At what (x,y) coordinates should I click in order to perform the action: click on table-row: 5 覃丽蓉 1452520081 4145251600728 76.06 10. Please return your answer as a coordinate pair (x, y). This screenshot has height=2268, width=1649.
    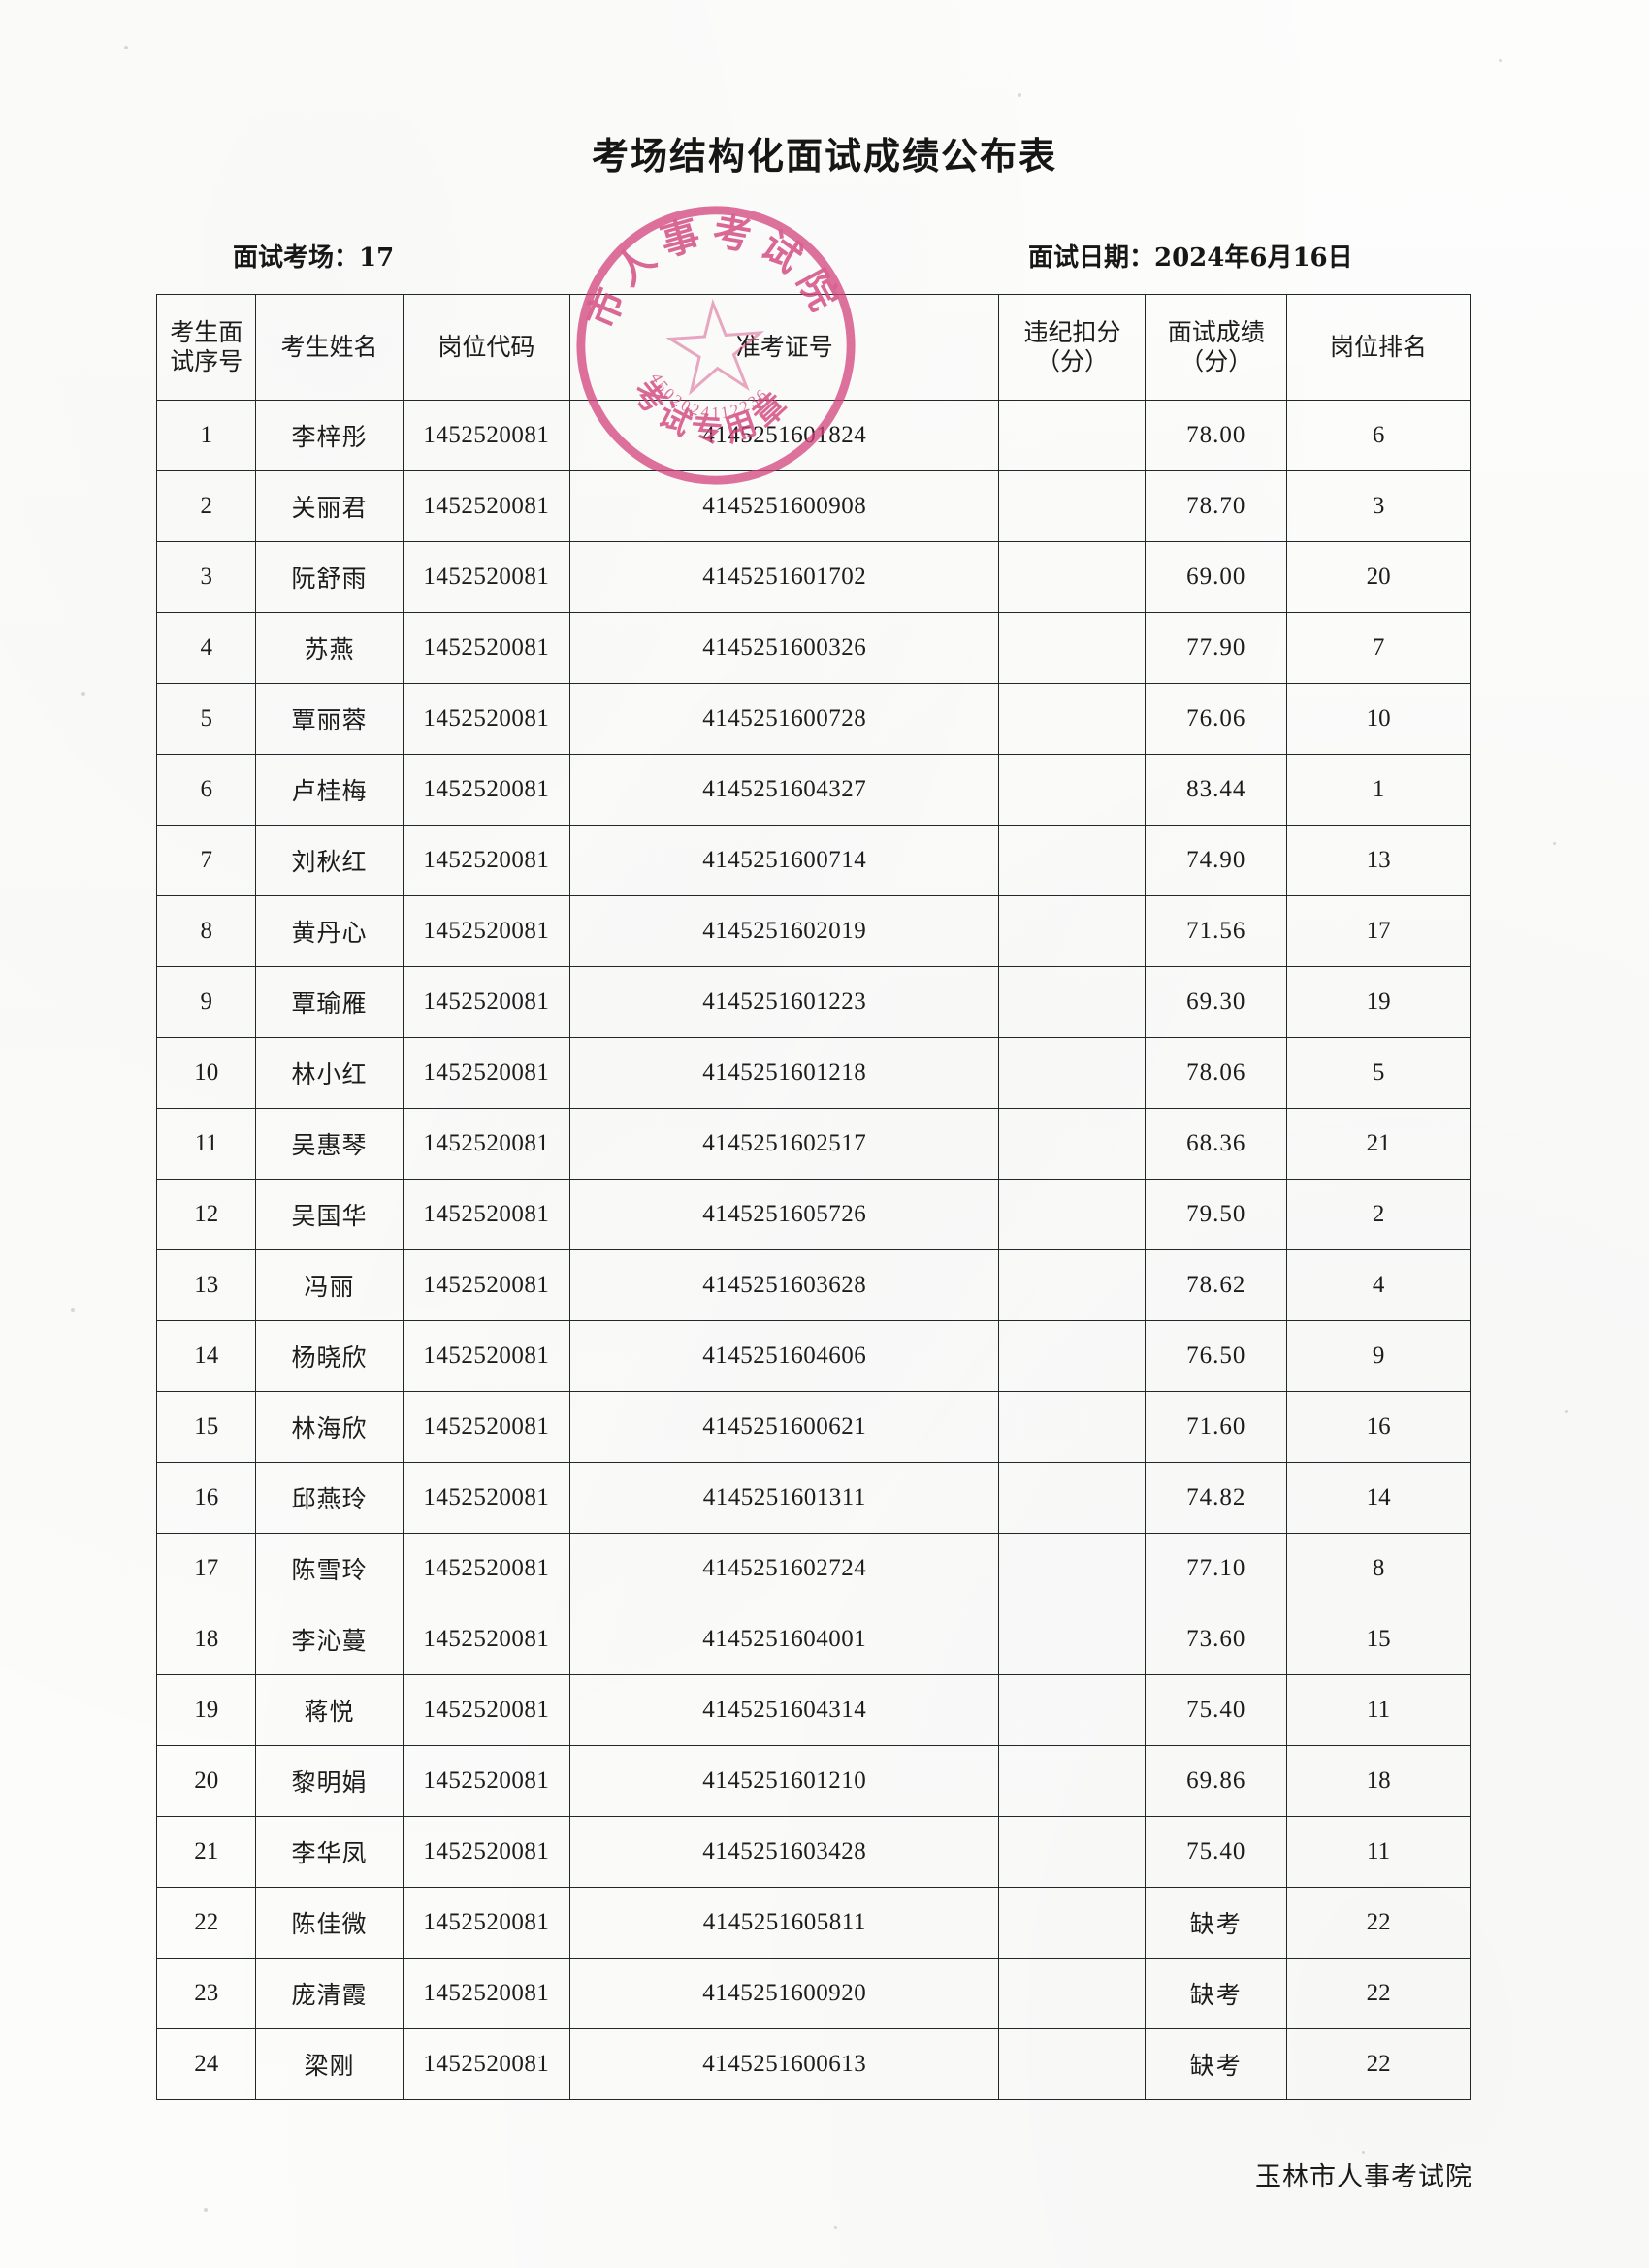
    Looking at the image, I should click on (813, 719).